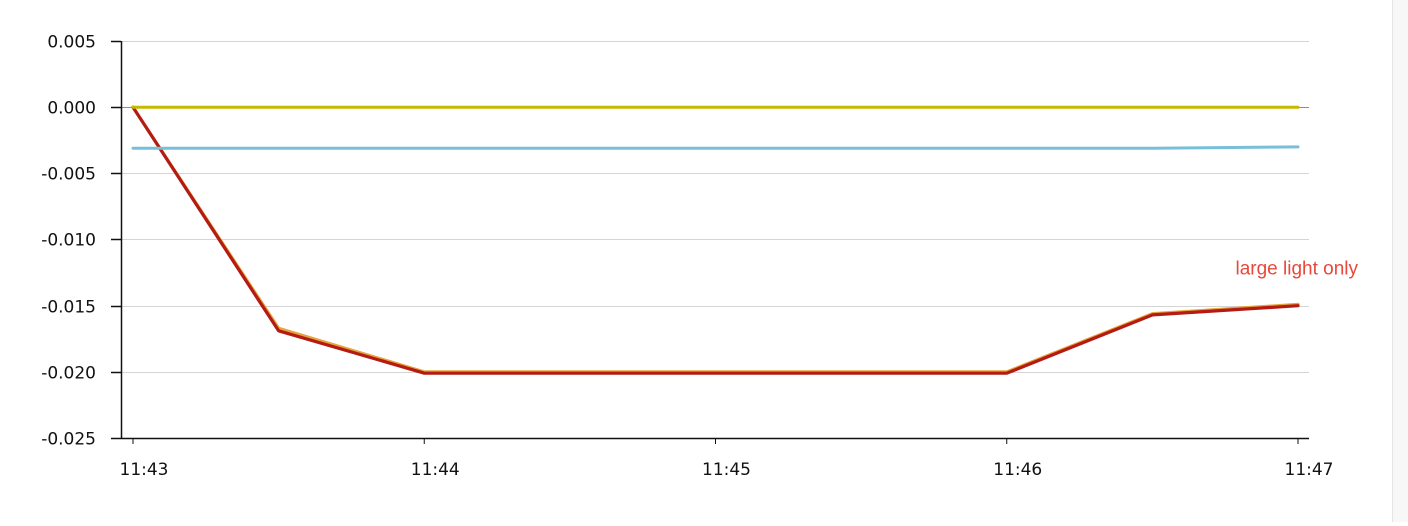 The image size is (1408, 526). What do you see at coordinates (1400, 261) in the screenshot?
I see `scrollbar-track` at bounding box center [1400, 261].